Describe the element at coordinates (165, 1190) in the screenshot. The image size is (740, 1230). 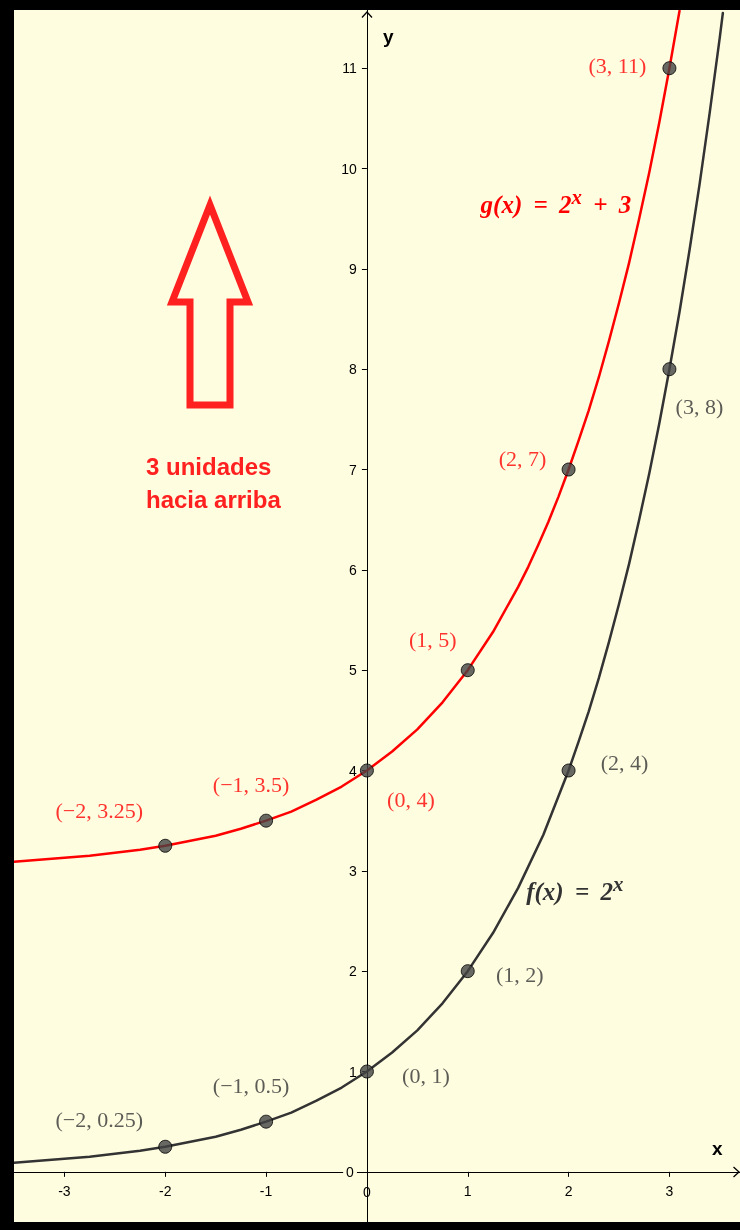
I see `x-tick-label: -2` at that location.